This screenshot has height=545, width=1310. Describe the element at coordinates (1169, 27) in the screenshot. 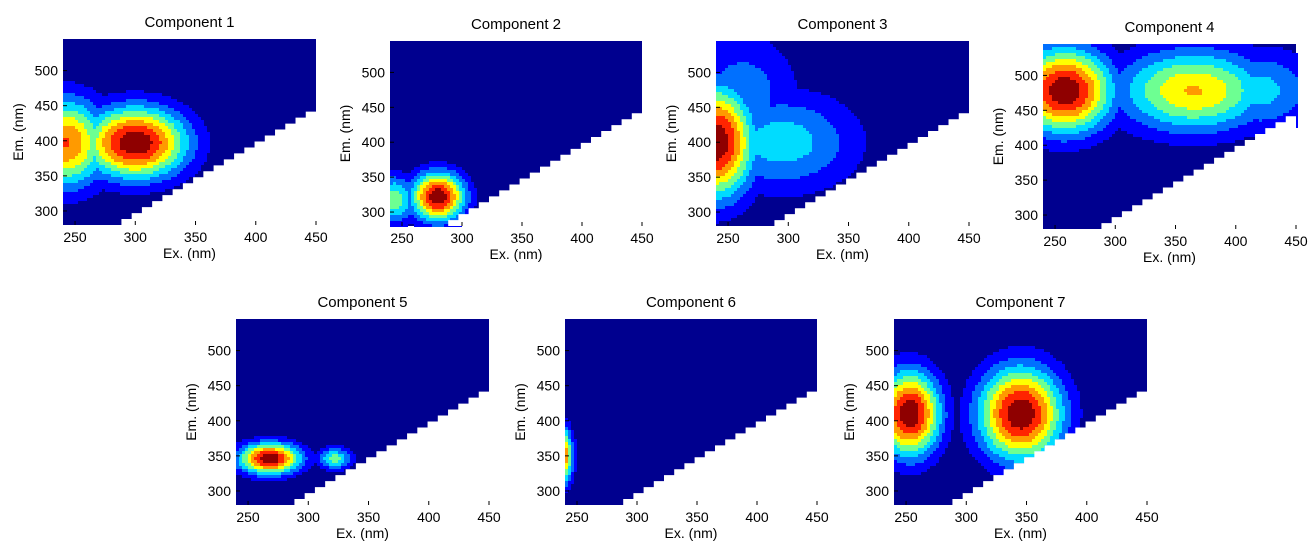

I see `panel-title: Component 4` at that location.